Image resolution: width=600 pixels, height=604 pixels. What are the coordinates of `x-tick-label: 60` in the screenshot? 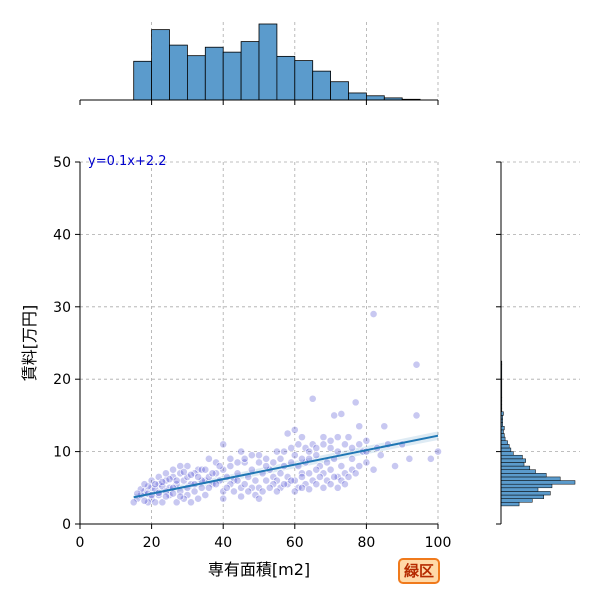 It's located at (295, 543).